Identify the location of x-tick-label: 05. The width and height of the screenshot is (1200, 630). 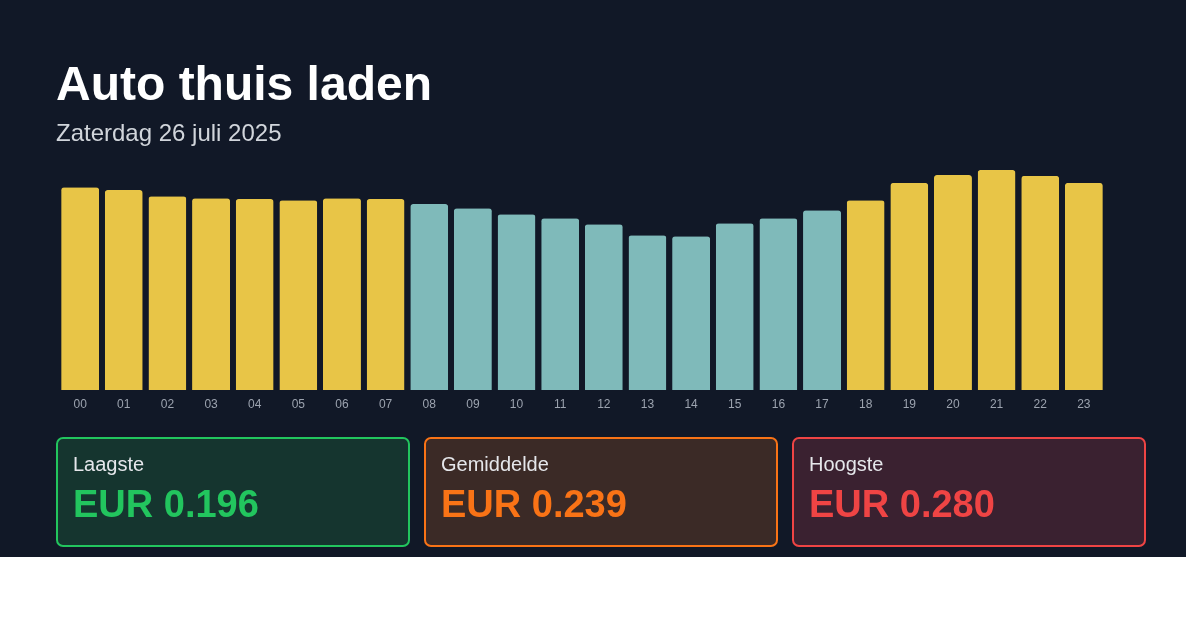
(298, 403).